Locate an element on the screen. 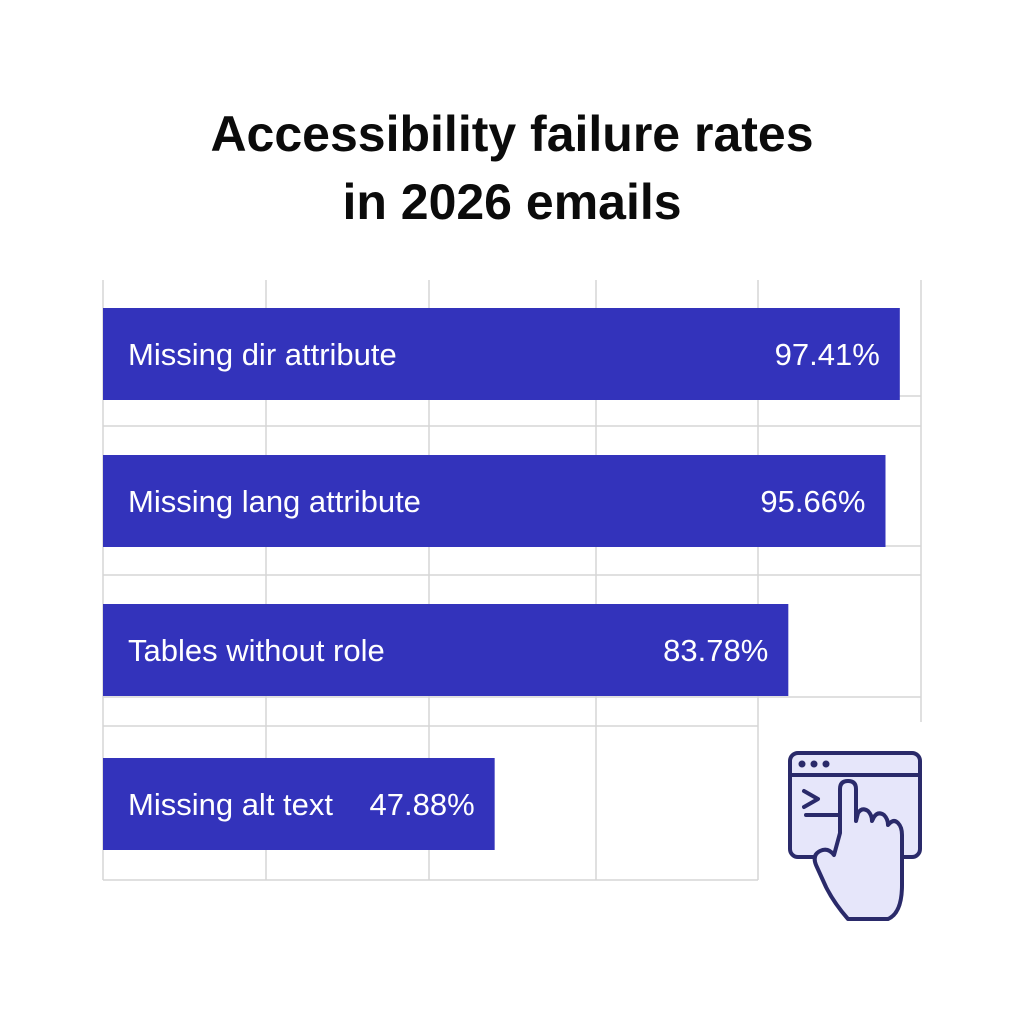 Image resolution: width=1024 pixels, height=1024 pixels. bar-value-label: 97.41% is located at coordinates (827, 354).